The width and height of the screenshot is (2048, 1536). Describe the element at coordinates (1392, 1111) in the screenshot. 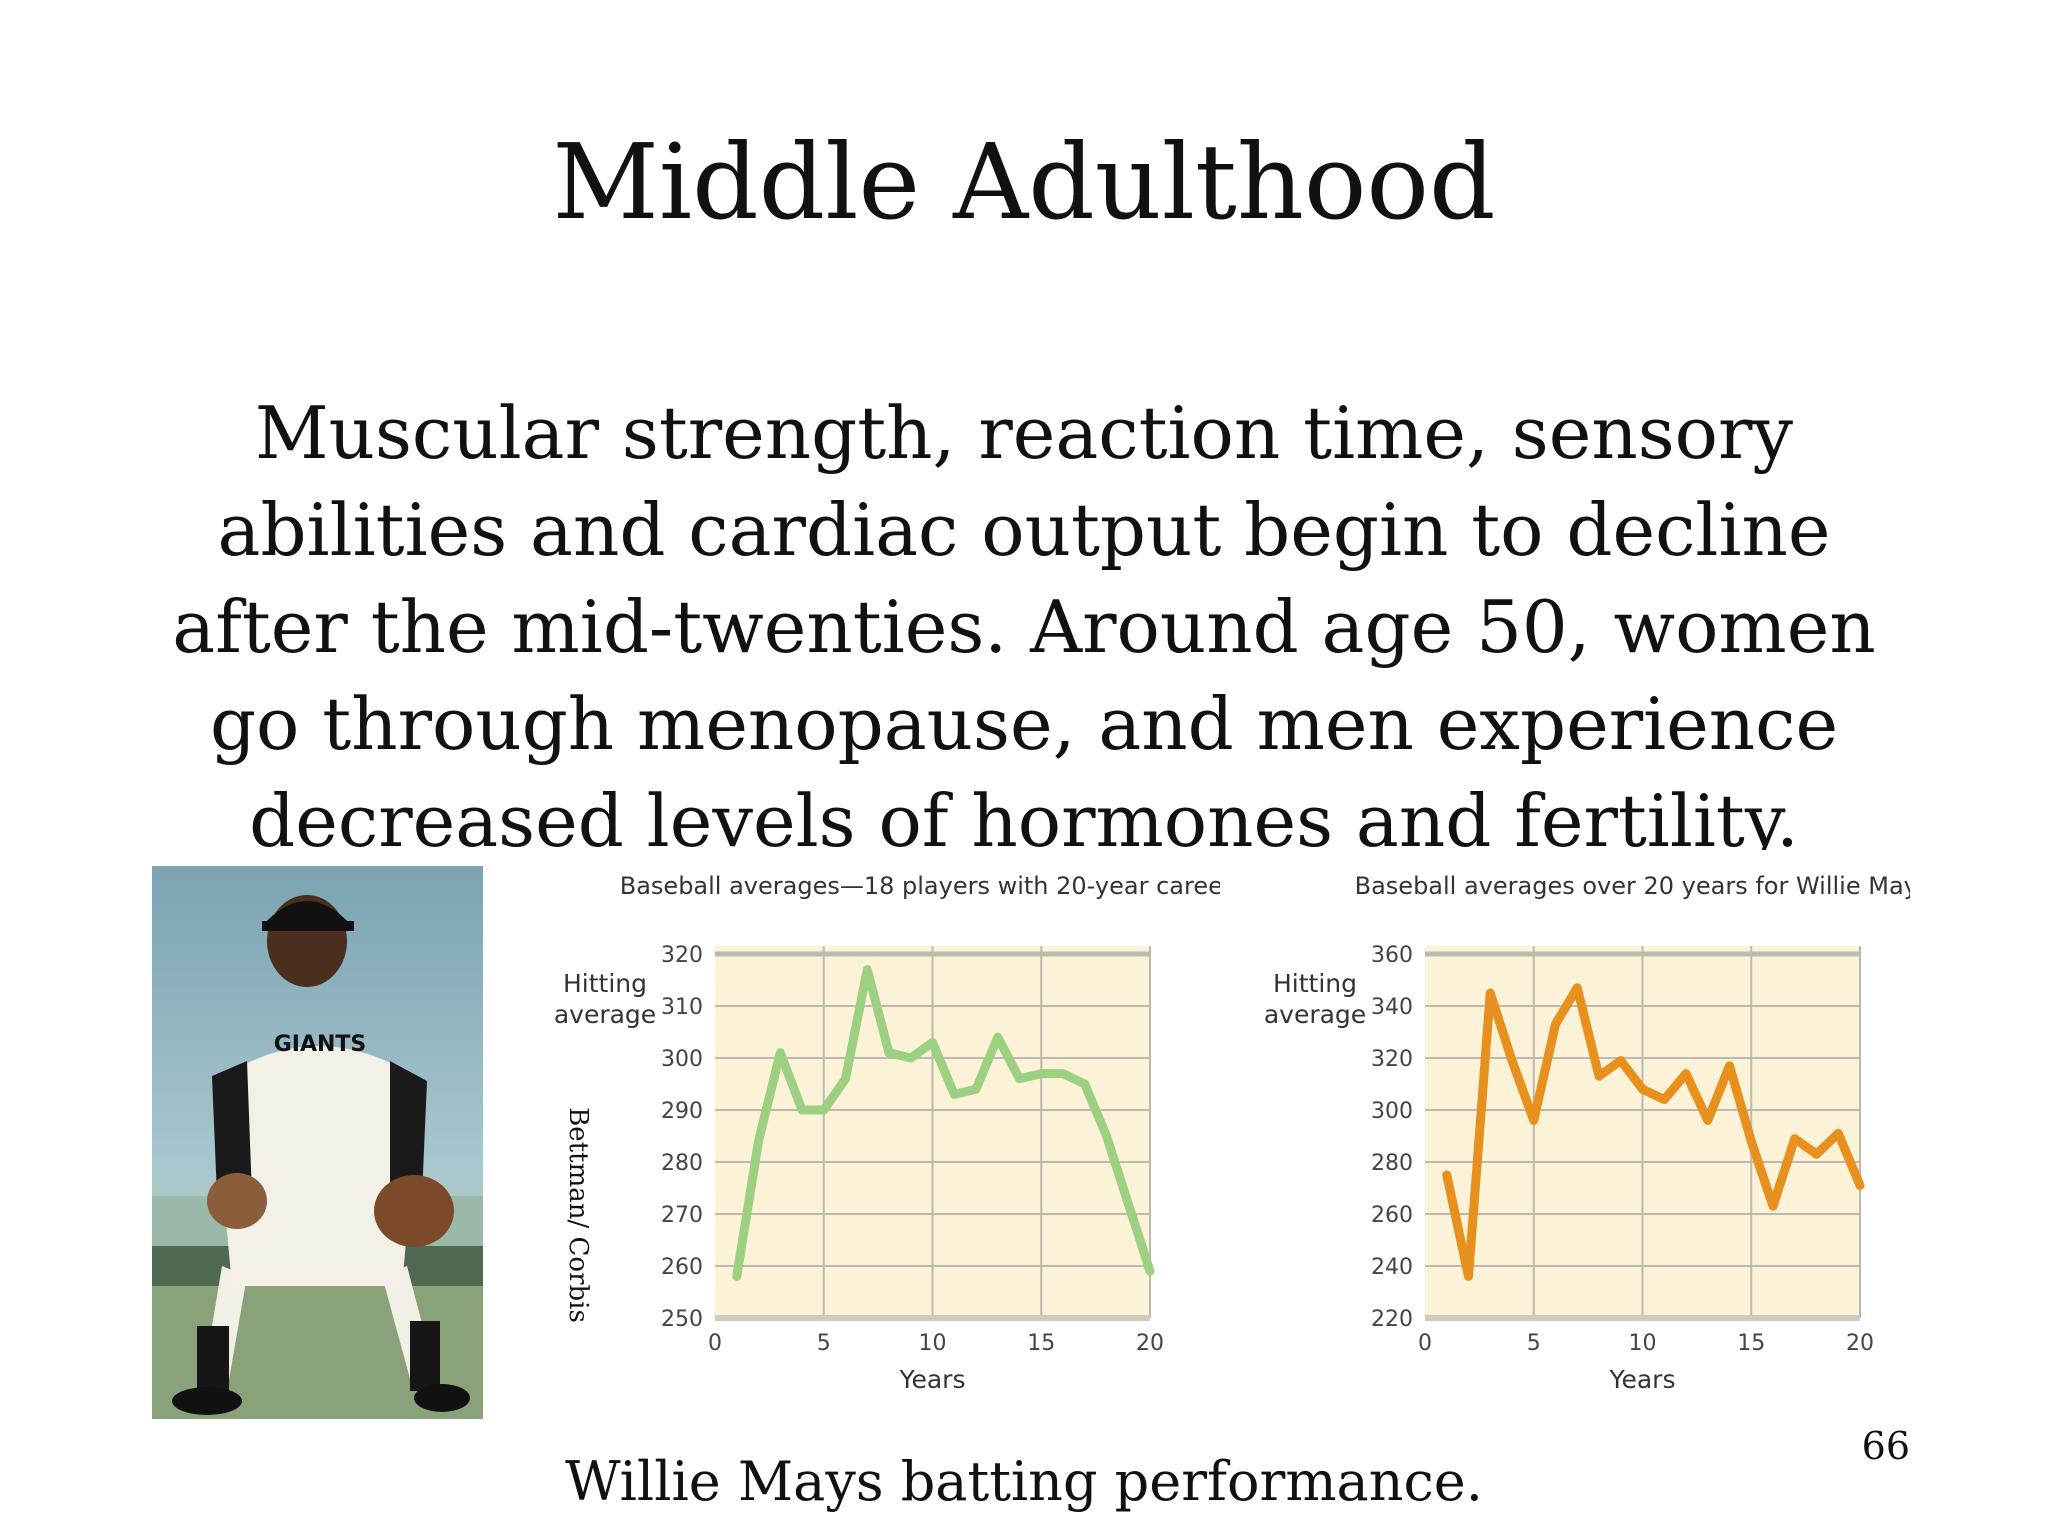

I see `chart2-ytick-label: 300` at that location.